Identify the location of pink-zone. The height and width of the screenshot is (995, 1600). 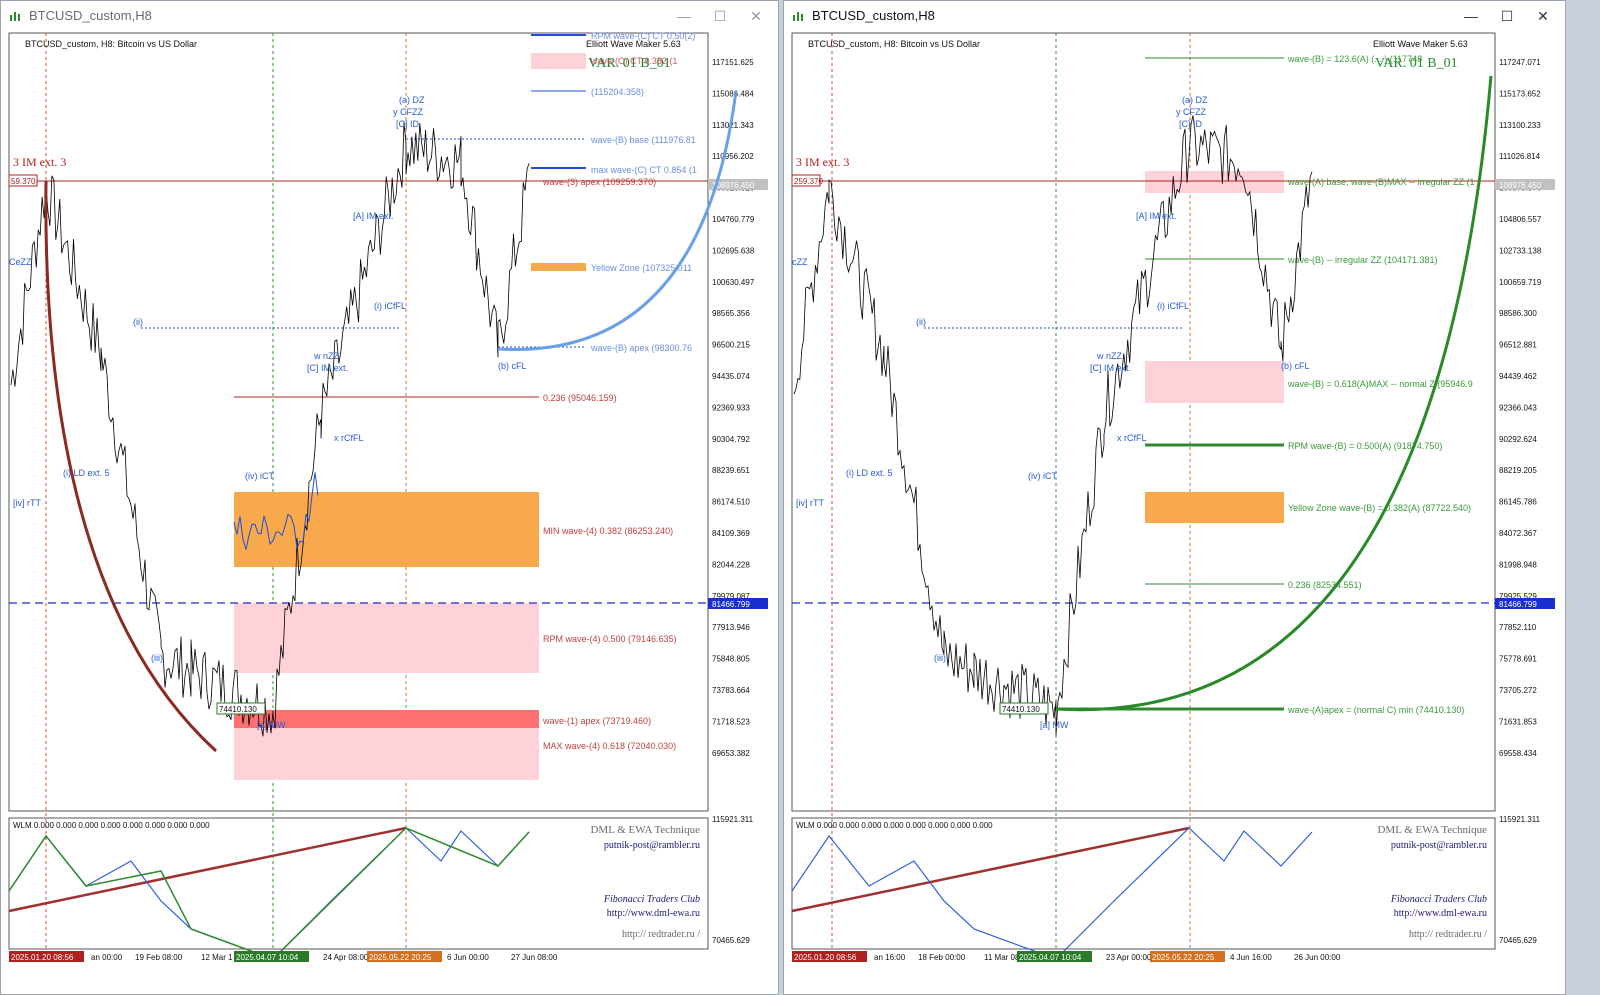
(558, 61).